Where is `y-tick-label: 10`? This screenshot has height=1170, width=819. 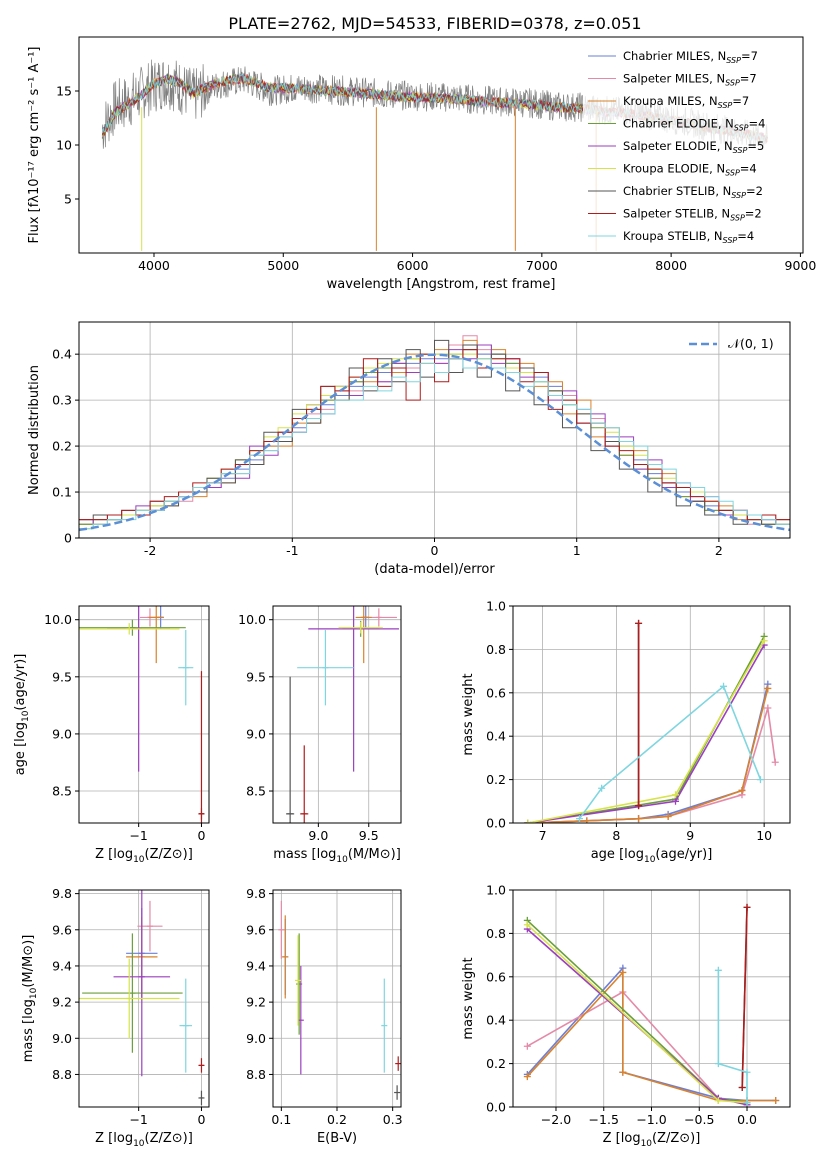 y-tick-label: 10 is located at coordinates (64, 145).